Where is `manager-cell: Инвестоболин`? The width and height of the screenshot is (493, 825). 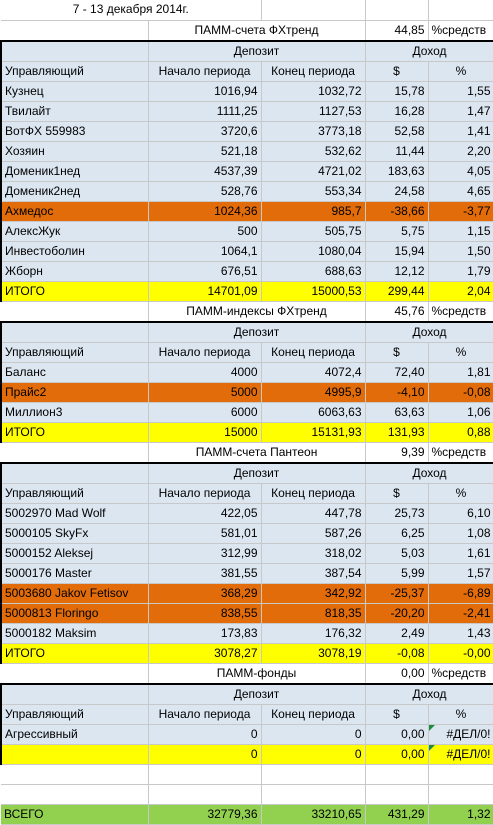 manager-cell: Инвестоболин is located at coordinates (74, 251).